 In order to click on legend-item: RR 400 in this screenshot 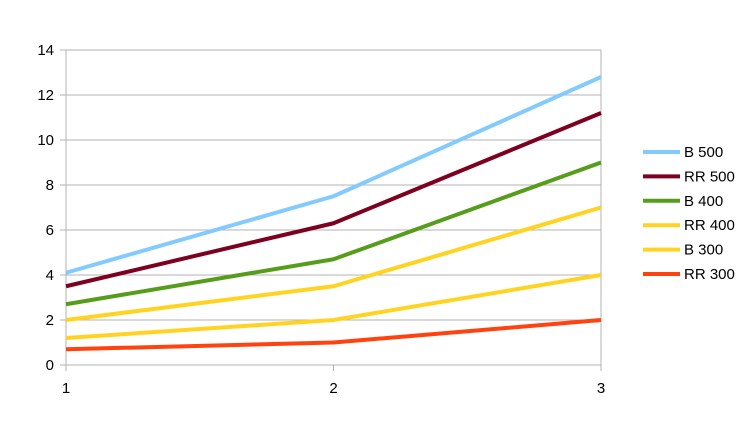, I will do `click(689, 225)`.